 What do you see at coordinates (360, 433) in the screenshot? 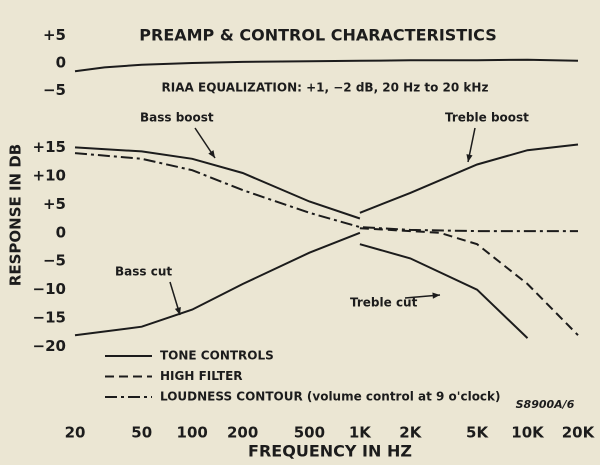
I see `x-tick-label: 1K` at bounding box center [360, 433].